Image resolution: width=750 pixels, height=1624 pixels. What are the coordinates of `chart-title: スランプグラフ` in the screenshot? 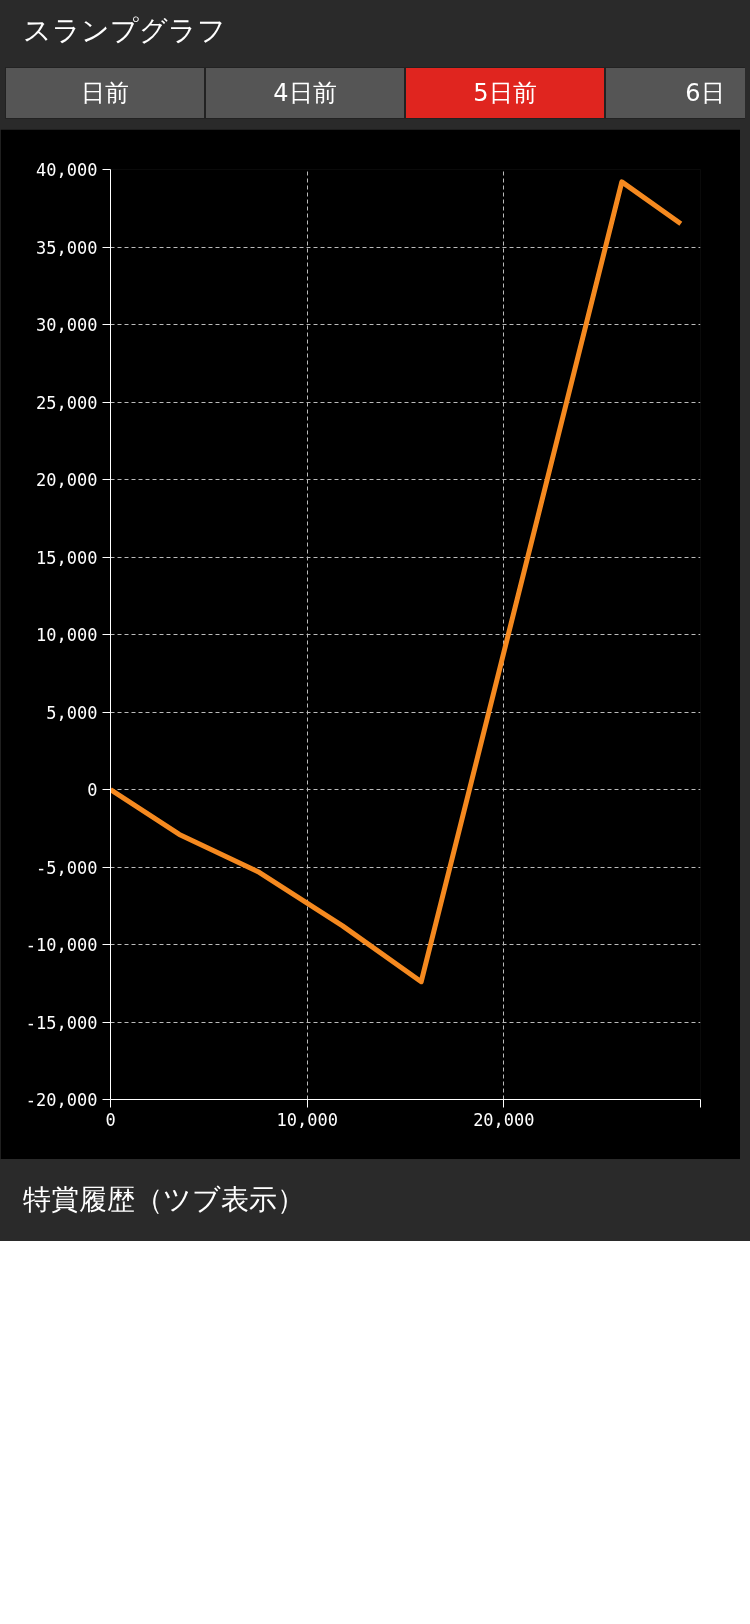 It's located at (124, 31).